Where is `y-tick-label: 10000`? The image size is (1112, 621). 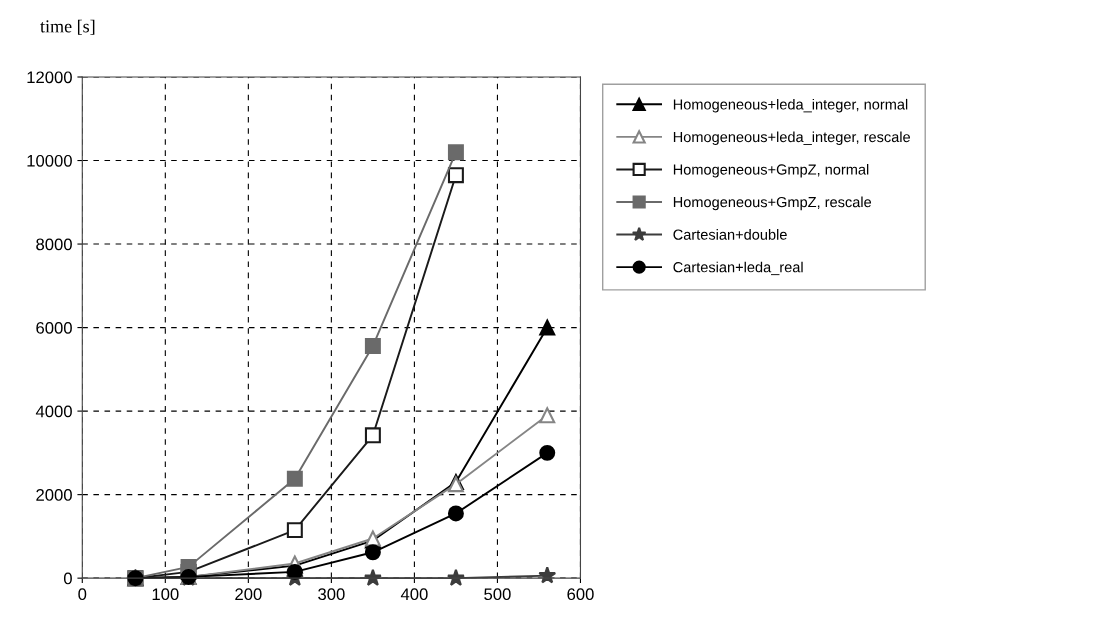
y-tick-label: 10000 is located at coordinates (49, 160).